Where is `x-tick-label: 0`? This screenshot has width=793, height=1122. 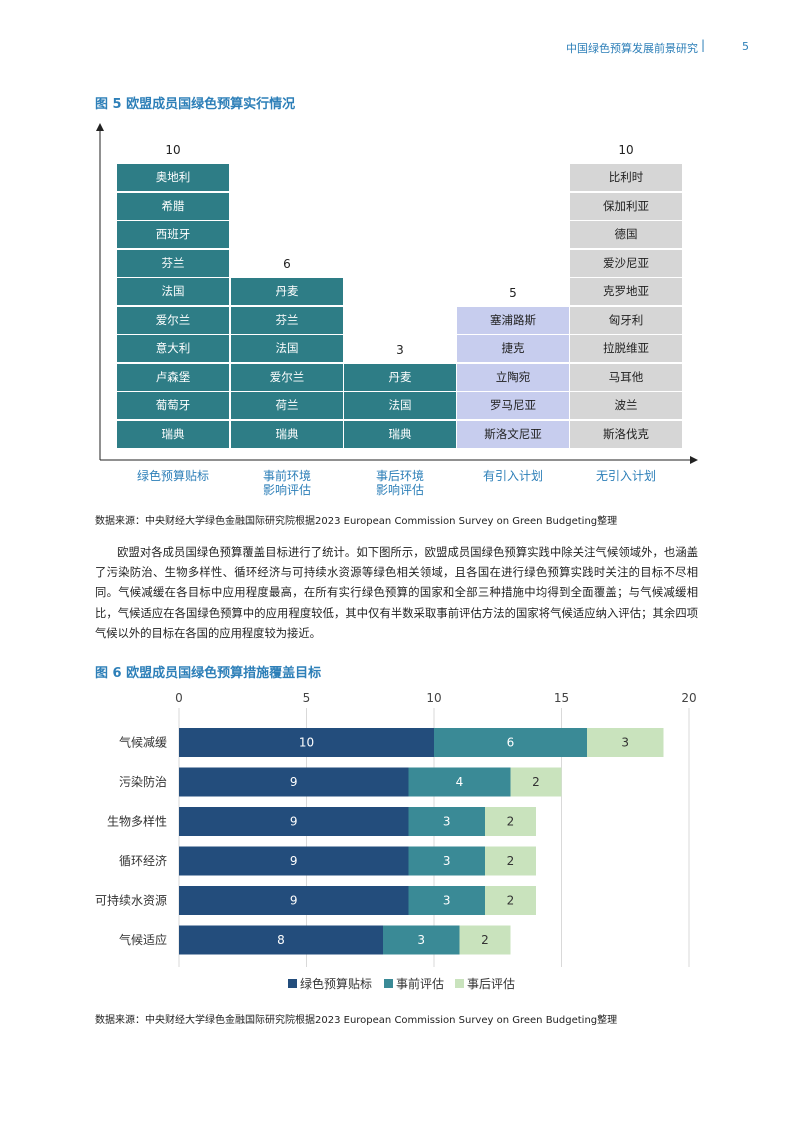
x-tick-label: 0 is located at coordinates (179, 698).